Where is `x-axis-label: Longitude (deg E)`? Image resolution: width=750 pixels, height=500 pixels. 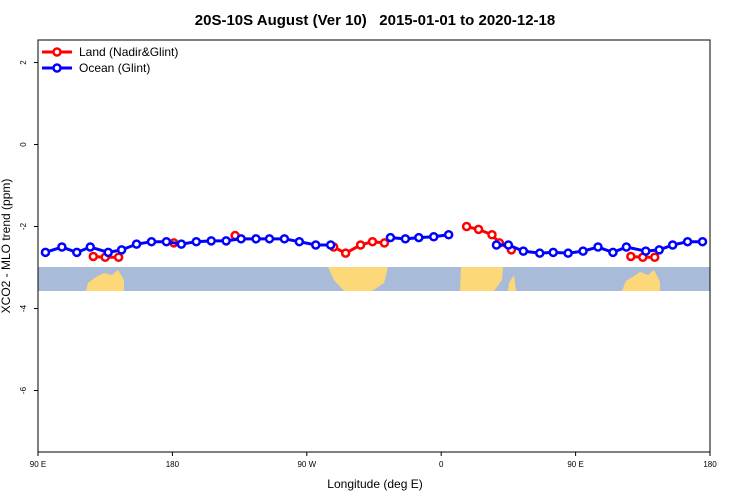
x-axis-label: Longitude (deg E) is located at coordinates (374, 484).